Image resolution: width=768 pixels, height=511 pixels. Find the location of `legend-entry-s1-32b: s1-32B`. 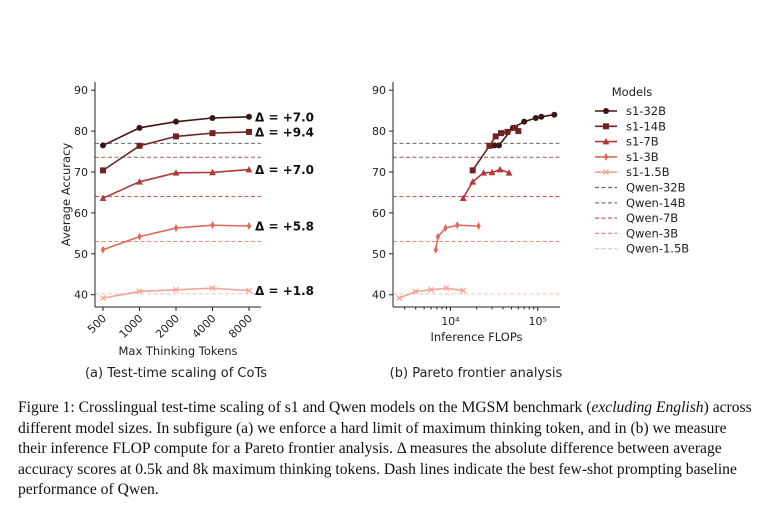

legend-entry-s1-32b: s1-32B is located at coordinates (630, 111).